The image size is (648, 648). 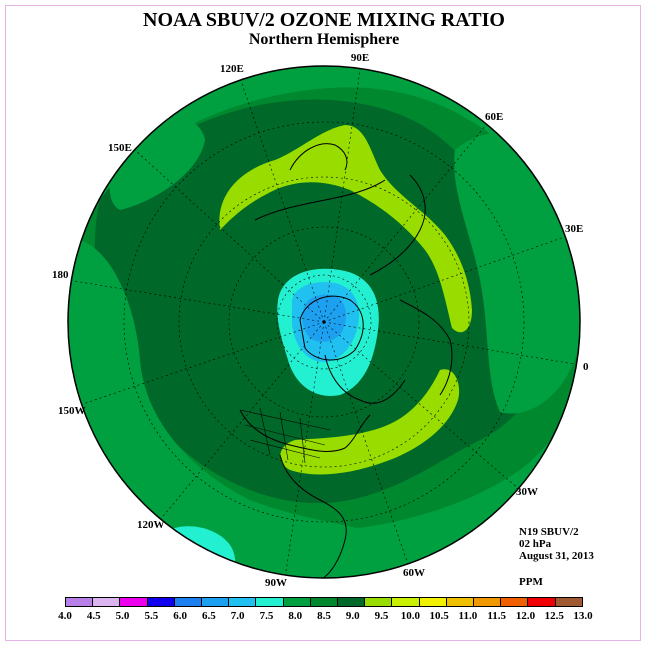 What do you see at coordinates (554, 616) in the screenshot?
I see `colorbar-tick-label: 12.5` at bounding box center [554, 616].